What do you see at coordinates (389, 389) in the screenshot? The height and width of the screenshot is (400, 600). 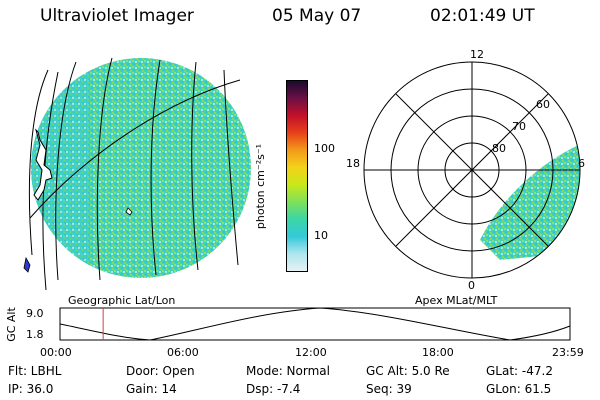 I see `info-seq: Seq: 39` at bounding box center [389, 389].